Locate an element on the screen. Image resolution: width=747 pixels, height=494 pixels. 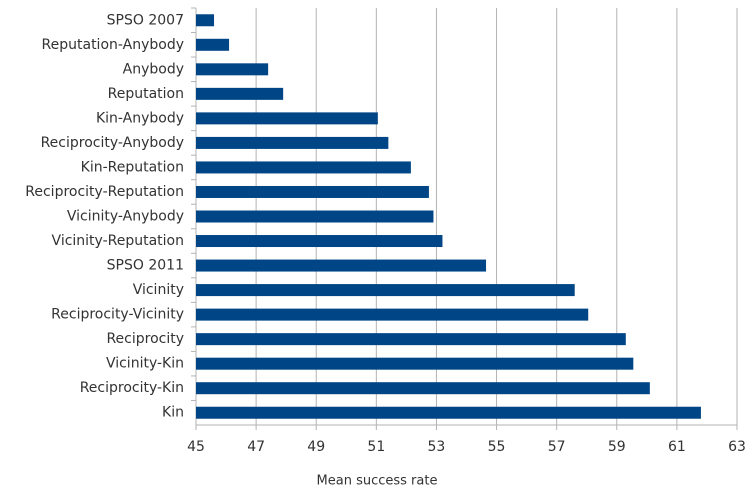
y-tick-label: Reciprocity-Vicinity is located at coordinates (117, 315).